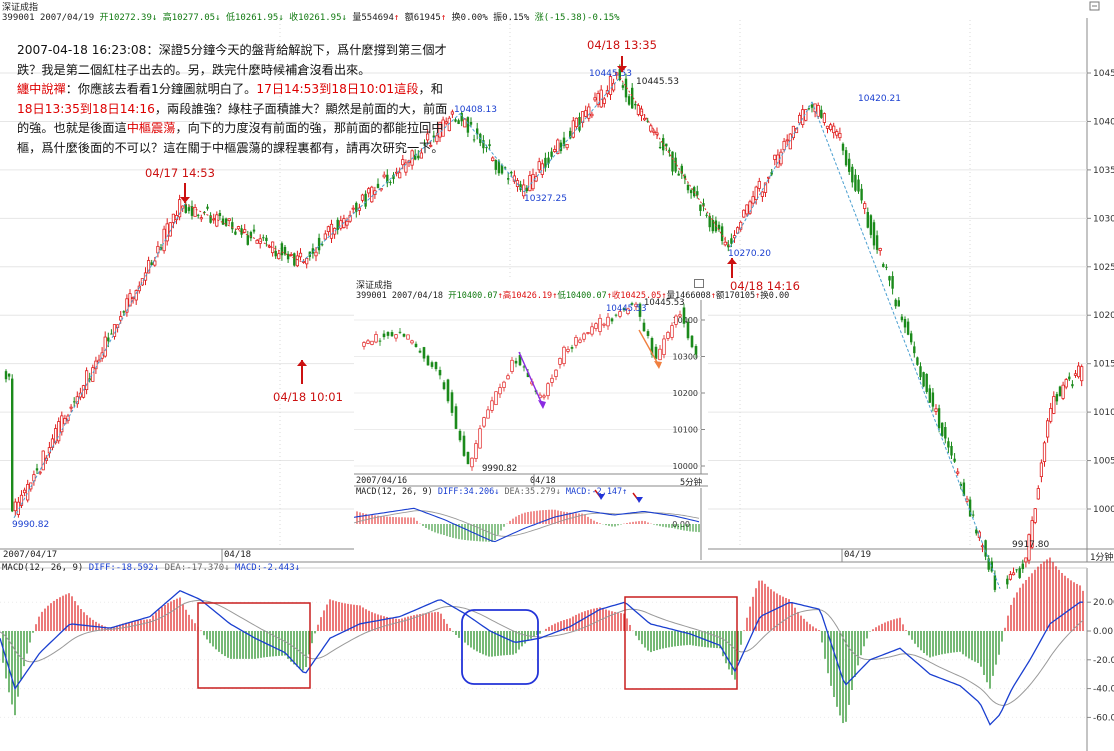 The width and height of the screenshot is (1114, 751). What do you see at coordinates (469, 18) in the screenshot?
I see `header-turnover: 换0.00%` at bounding box center [469, 18].